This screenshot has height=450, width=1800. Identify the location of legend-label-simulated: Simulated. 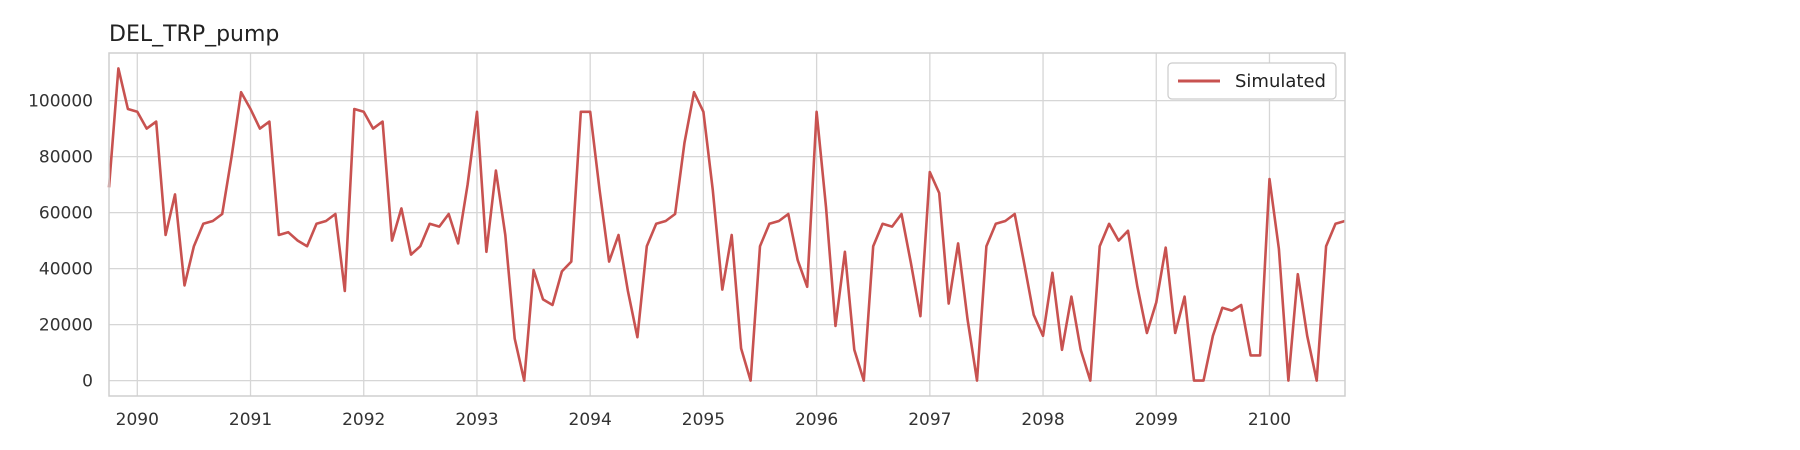
(1280, 81).